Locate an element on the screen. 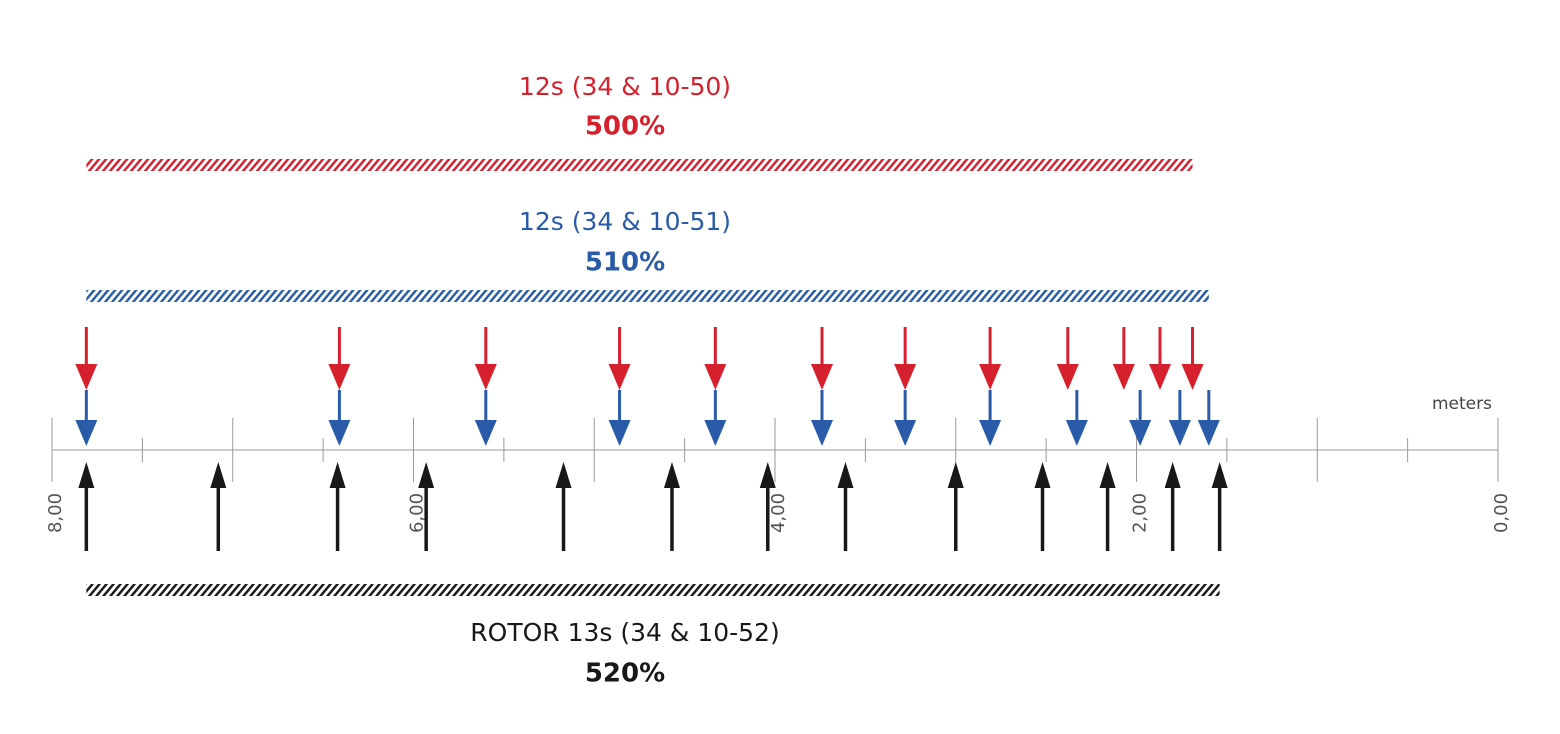 The image size is (1560, 734). x-tick-label: 6,00 is located at coordinates (417, 513).